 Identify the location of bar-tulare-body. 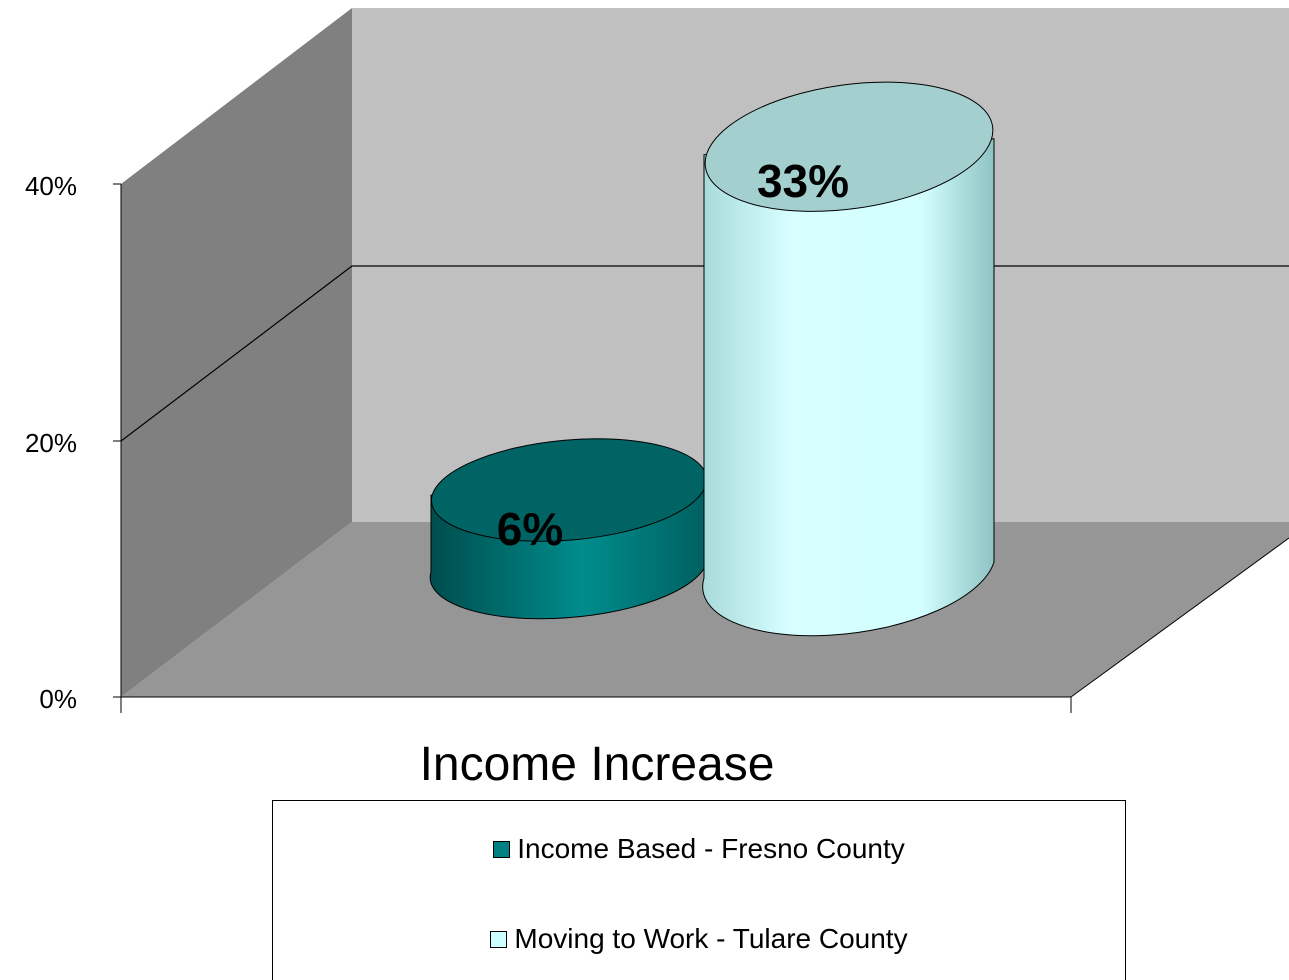
(848, 387).